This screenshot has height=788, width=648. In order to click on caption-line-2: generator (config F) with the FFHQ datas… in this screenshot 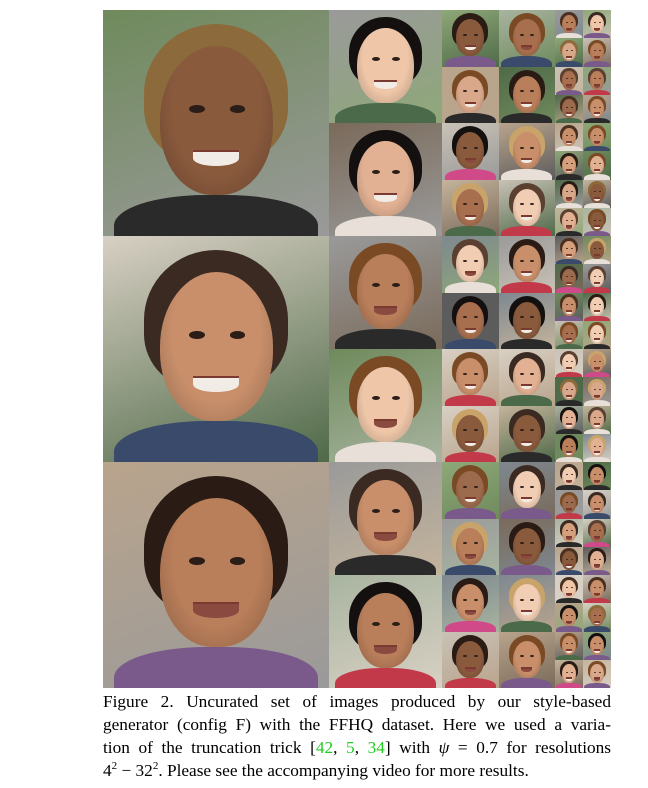, I will do `click(357, 724)`.